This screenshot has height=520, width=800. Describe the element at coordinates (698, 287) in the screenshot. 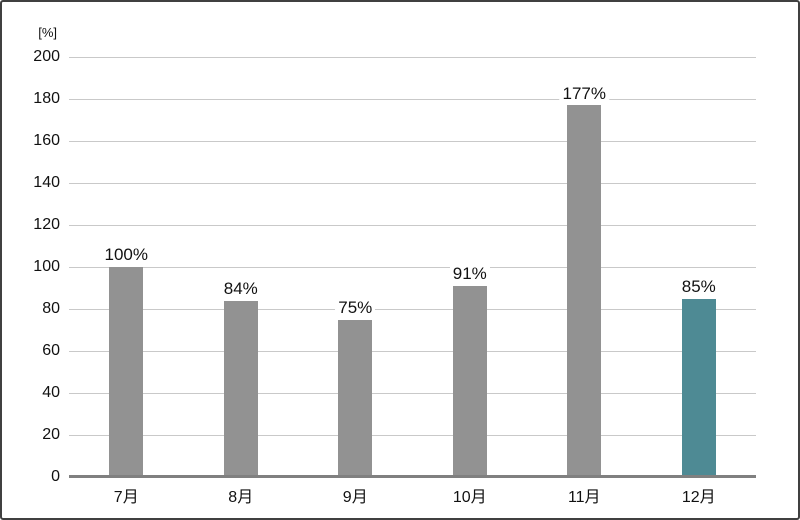

I see `bar-value-label: 85%` at that location.